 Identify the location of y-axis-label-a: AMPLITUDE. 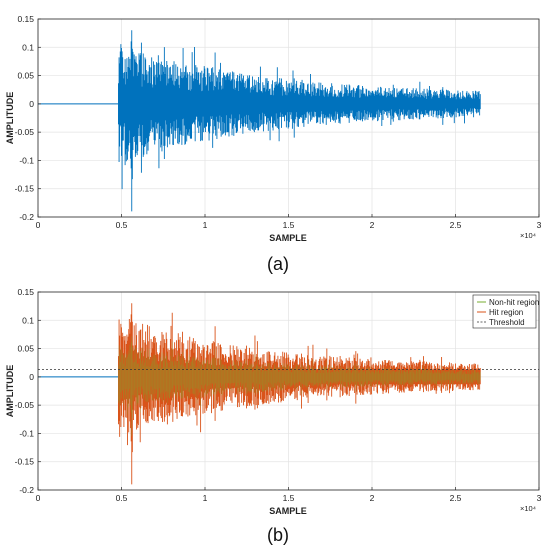
(10, 118).